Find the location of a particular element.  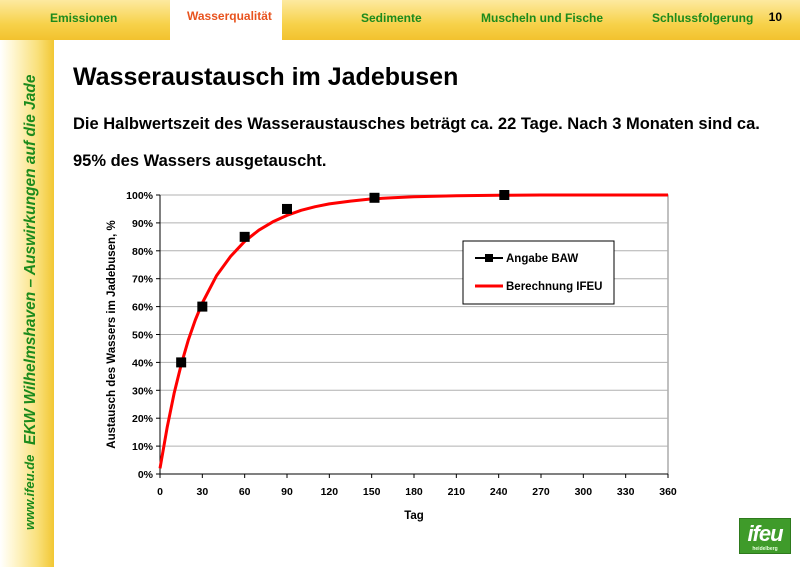

y-tick-label: 40% is located at coordinates (143, 363).